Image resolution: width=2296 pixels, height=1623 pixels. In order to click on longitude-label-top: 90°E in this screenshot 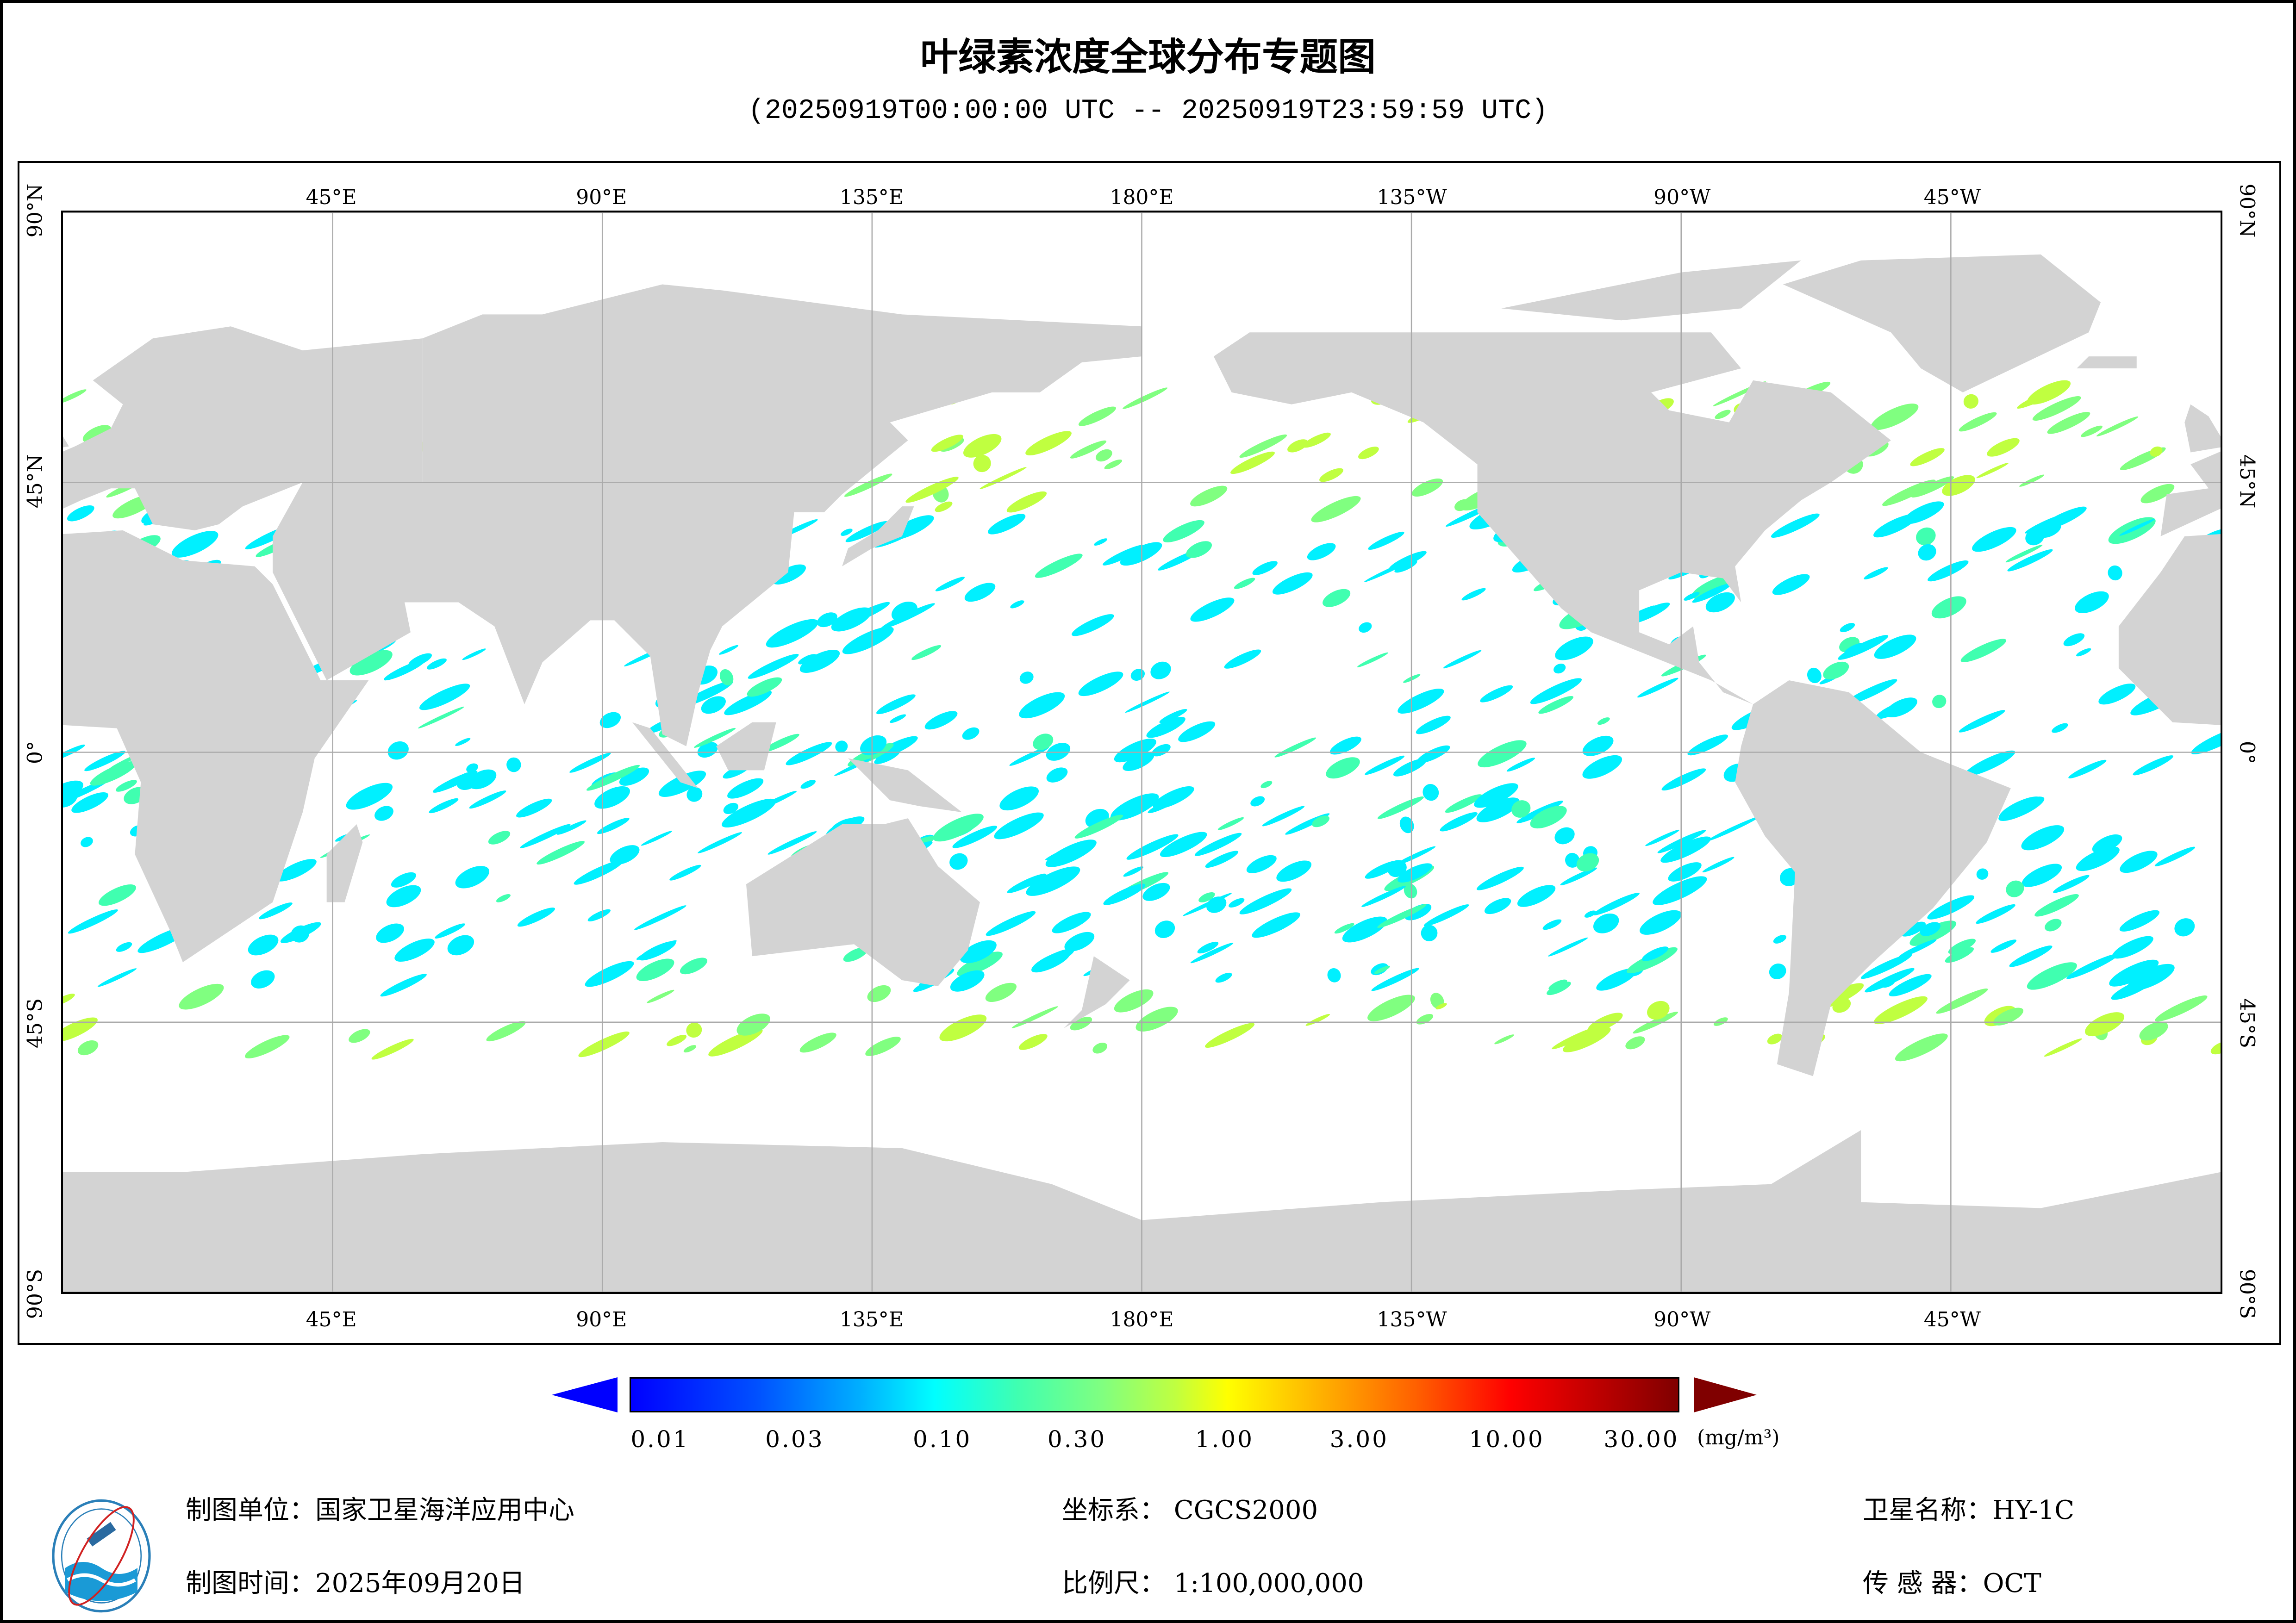, I will do `click(601, 197)`.